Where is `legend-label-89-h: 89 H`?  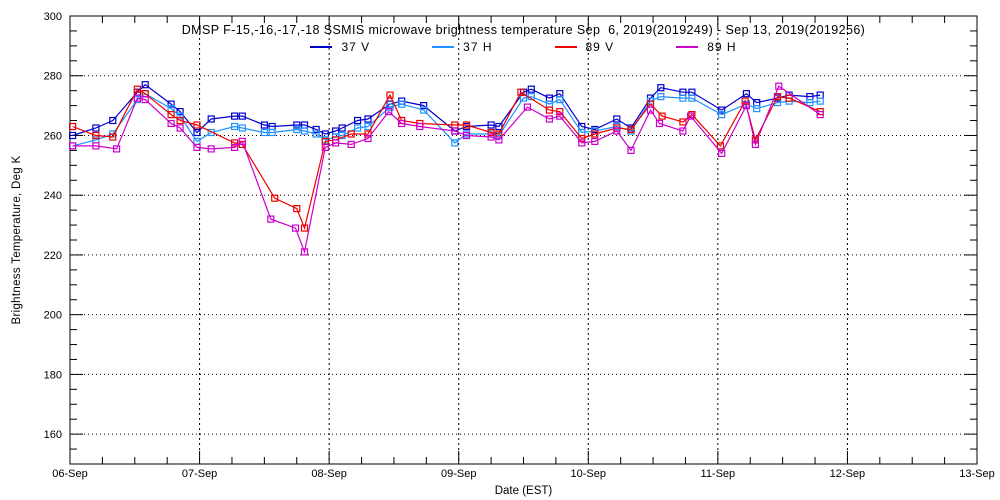
legend-label-89-h: 89 H is located at coordinates (722, 47).